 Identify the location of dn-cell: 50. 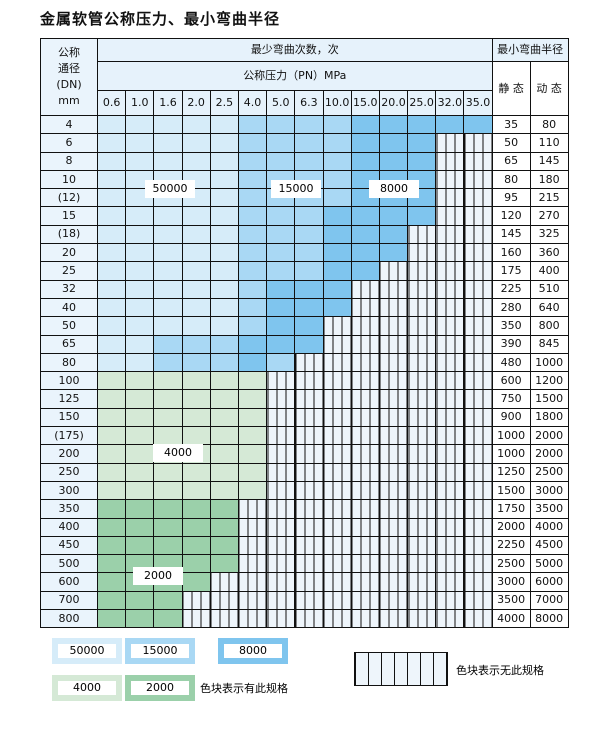
(69, 326).